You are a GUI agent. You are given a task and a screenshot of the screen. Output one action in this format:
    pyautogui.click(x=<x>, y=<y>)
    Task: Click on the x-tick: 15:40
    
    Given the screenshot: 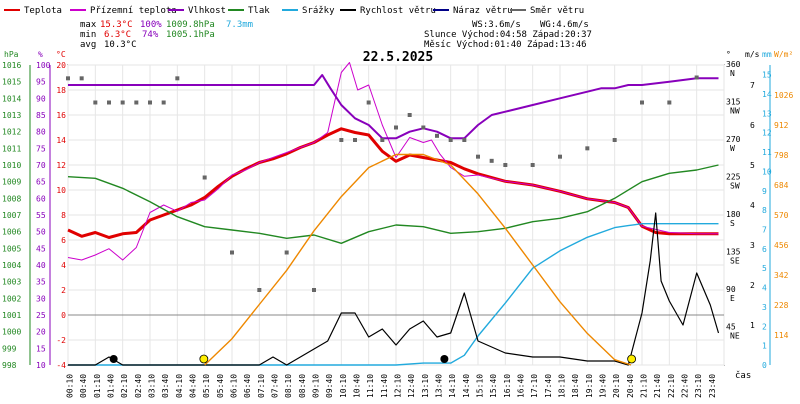 What is the action you would take?
    pyautogui.click(x=493, y=386)
    